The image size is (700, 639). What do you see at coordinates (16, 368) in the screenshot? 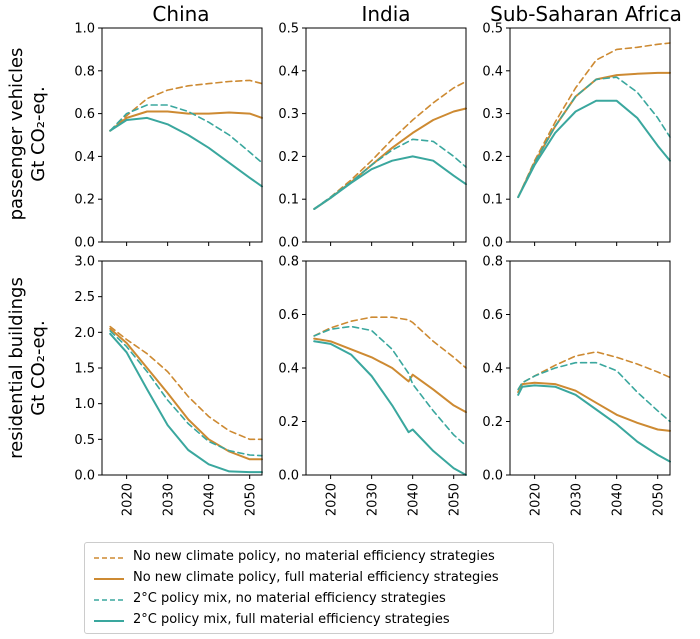
I see `row-label-residential-buildings: residential buildings` at bounding box center [16, 368].